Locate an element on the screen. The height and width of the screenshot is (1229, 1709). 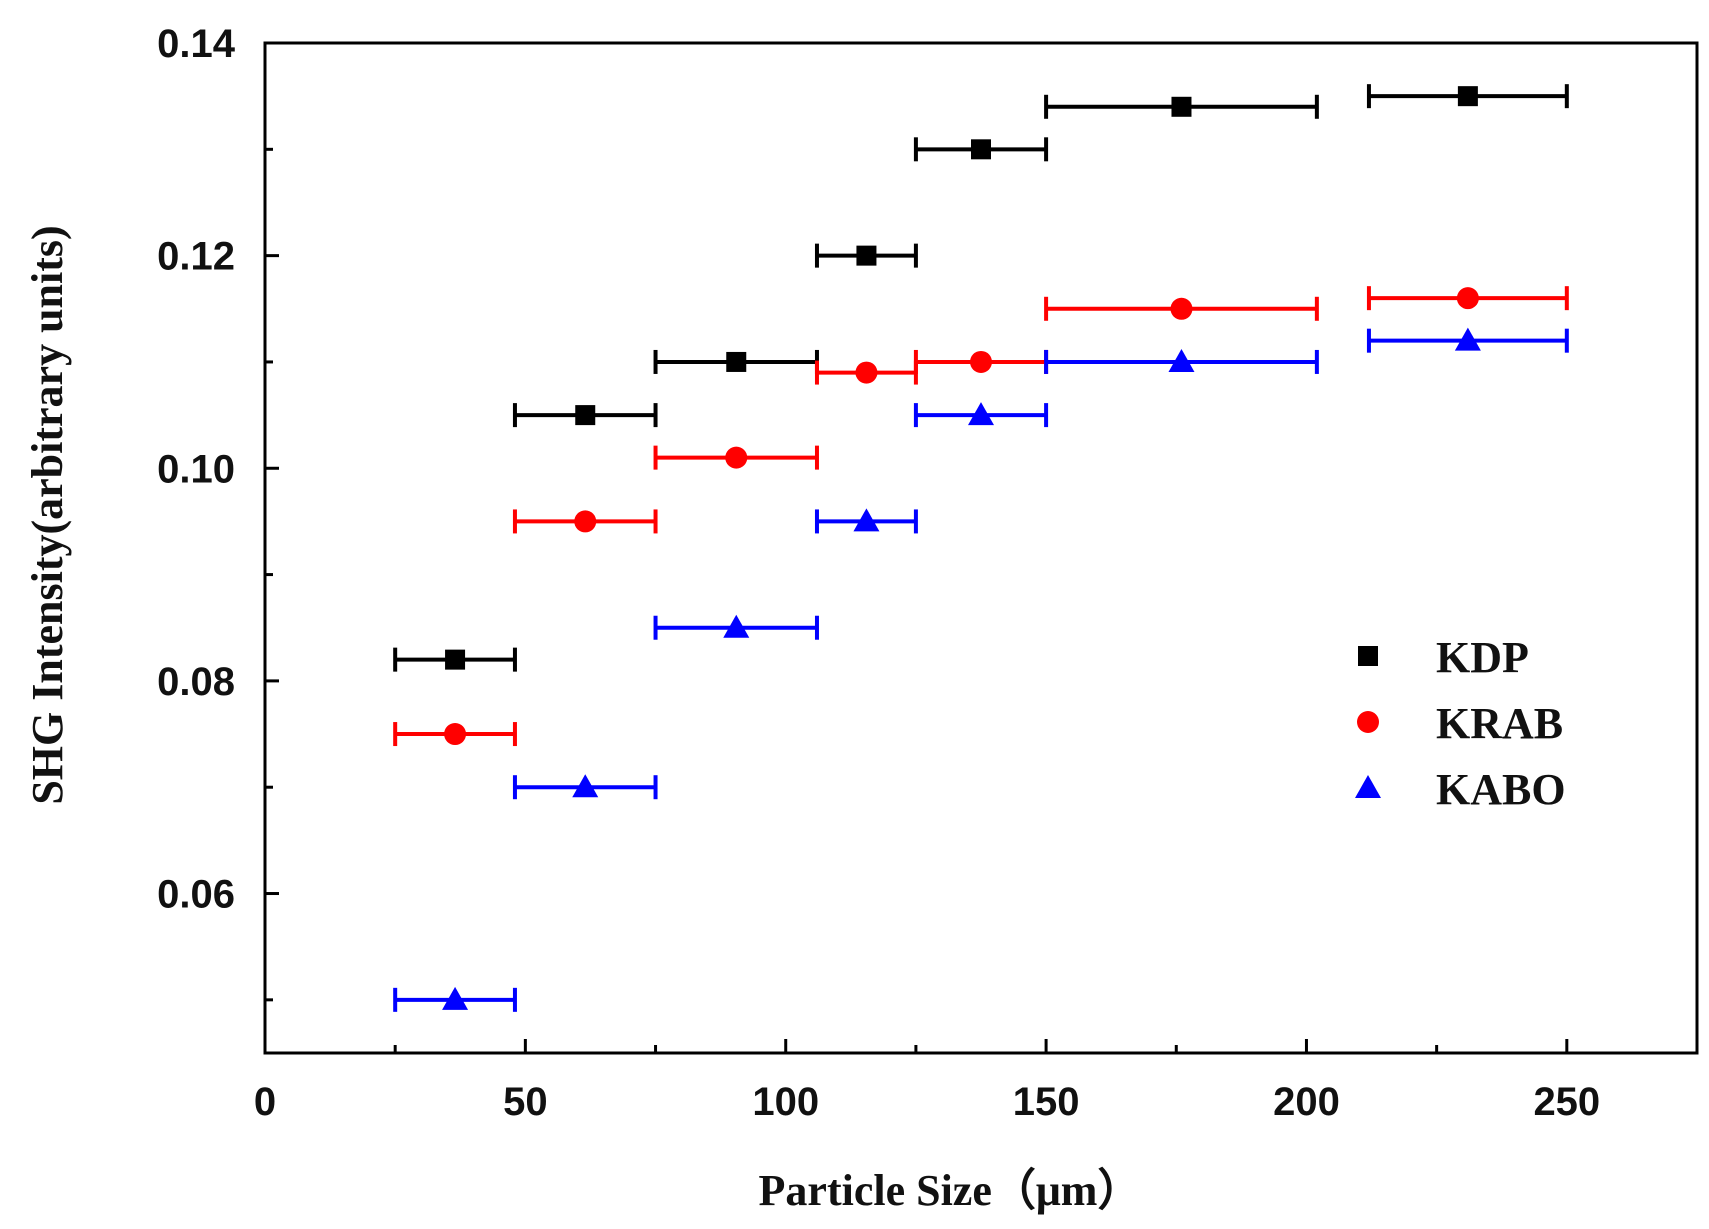
x-tick-label: 100 is located at coordinates (785, 1102).